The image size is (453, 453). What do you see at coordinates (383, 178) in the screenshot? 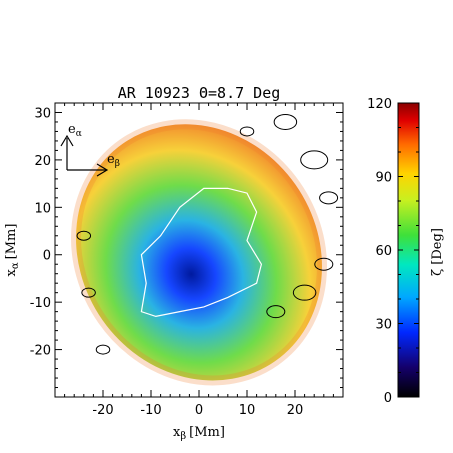
I see `colorbar-tick-label: 90` at bounding box center [383, 178].